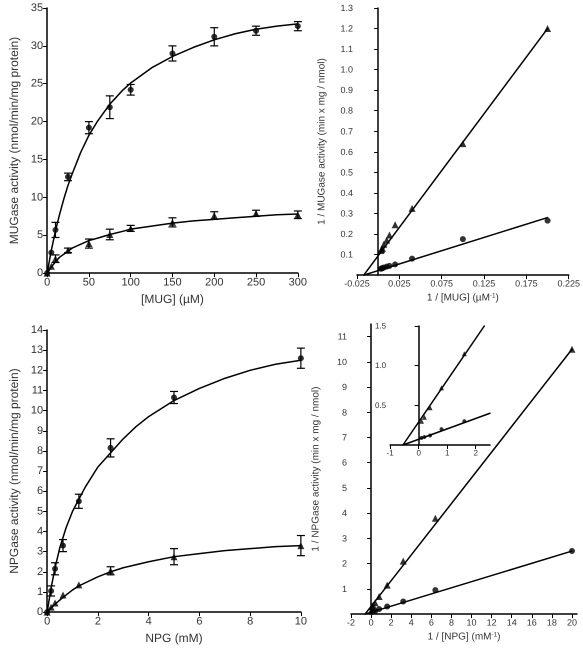 The height and width of the screenshot is (649, 583). What do you see at coordinates (346, 255) in the screenshot?
I see `y-tick-label: 0.1` at bounding box center [346, 255].